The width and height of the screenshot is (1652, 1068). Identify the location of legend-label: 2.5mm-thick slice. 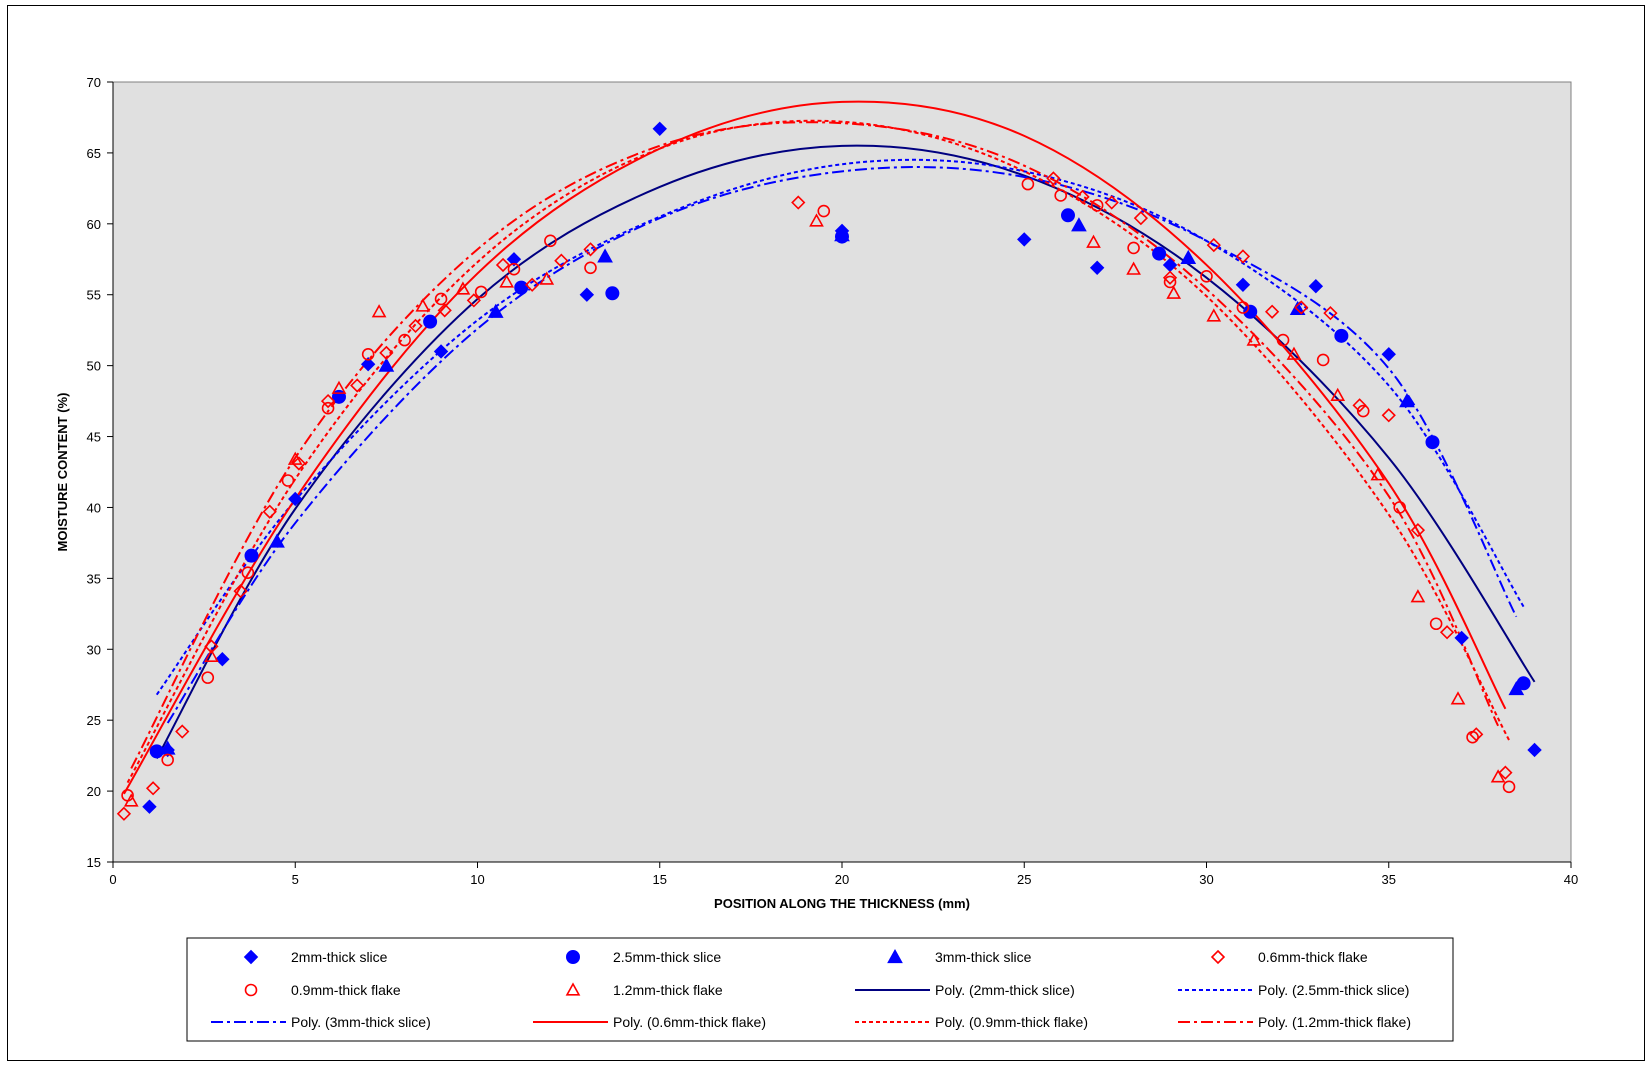
(667, 957).